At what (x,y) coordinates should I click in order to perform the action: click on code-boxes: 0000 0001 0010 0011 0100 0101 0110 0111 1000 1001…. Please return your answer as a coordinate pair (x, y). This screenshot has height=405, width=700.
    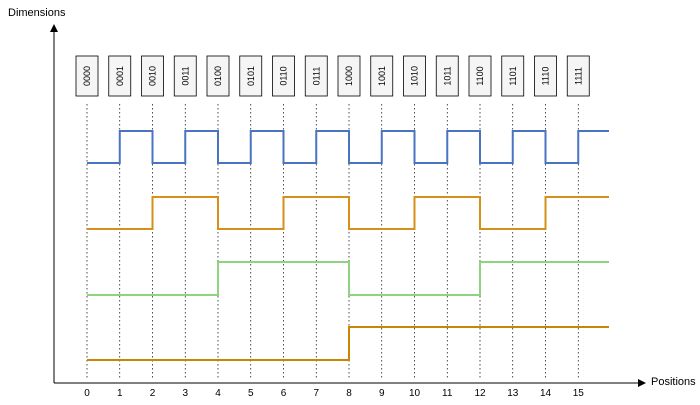
    Looking at the image, I should click on (332, 76).